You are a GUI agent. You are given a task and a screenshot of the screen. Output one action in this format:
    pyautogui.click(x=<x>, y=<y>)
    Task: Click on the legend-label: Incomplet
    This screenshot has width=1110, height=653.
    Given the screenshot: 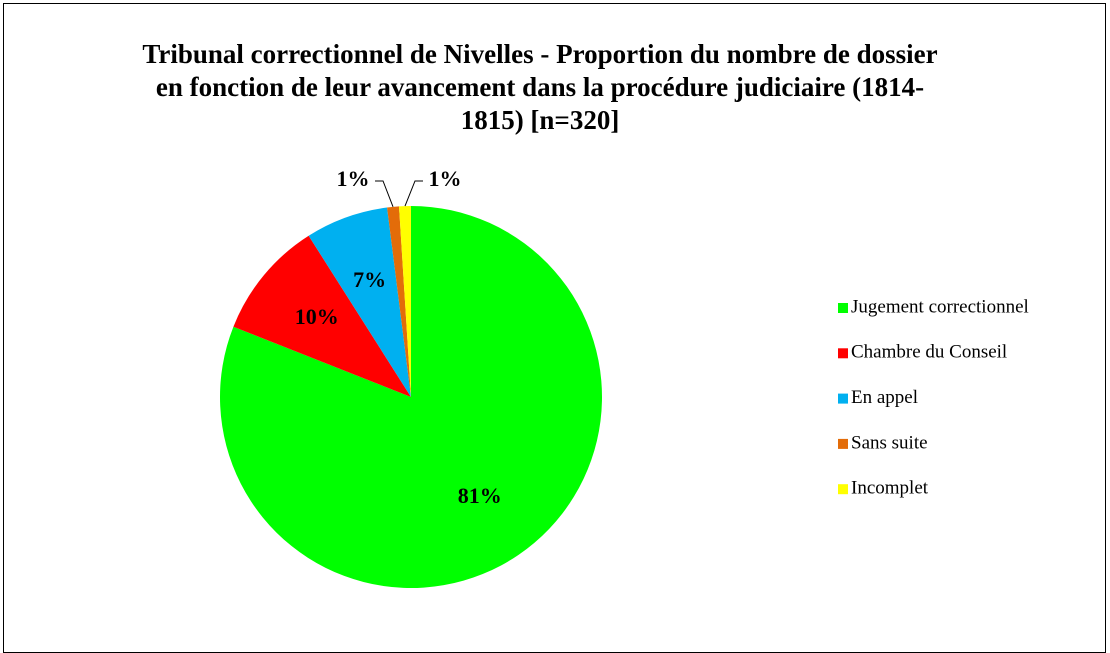 What is the action you would take?
    pyautogui.click(x=890, y=488)
    